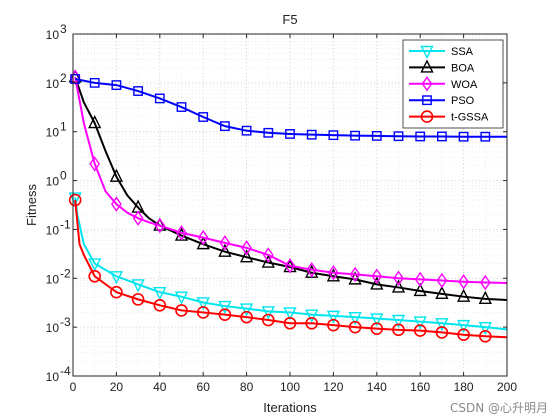 The height and width of the screenshot is (420, 560). What do you see at coordinates (65, 322) in the screenshot?
I see `y-tick-exponent: -3` at bounding box center [65, 322].